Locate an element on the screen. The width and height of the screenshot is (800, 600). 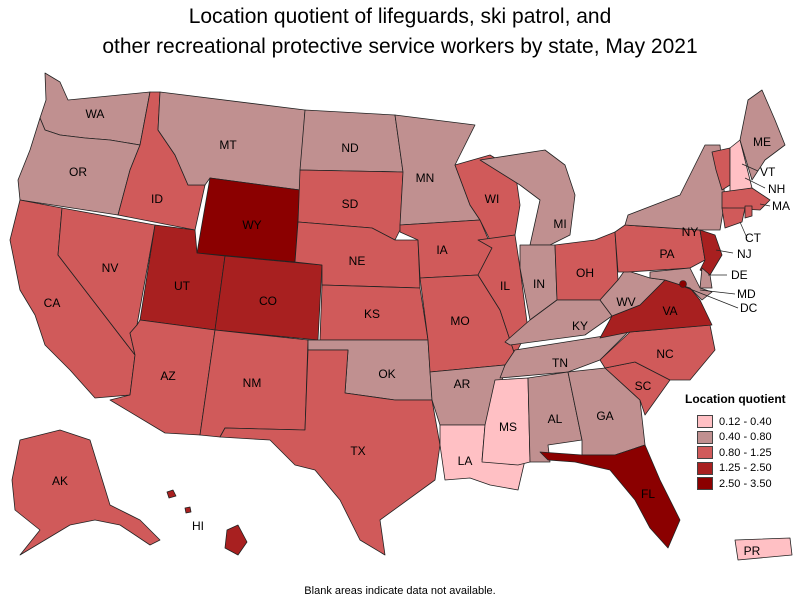
label-mn: MN is located at coordinates (425, 178).